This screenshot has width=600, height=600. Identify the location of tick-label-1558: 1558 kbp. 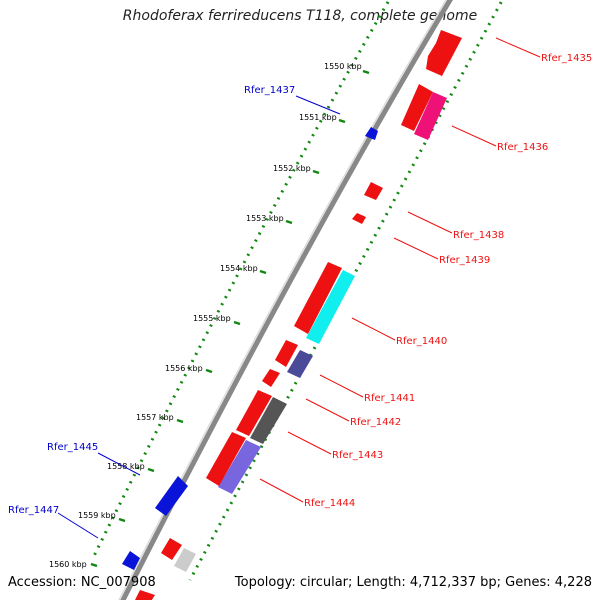
(126, 466).